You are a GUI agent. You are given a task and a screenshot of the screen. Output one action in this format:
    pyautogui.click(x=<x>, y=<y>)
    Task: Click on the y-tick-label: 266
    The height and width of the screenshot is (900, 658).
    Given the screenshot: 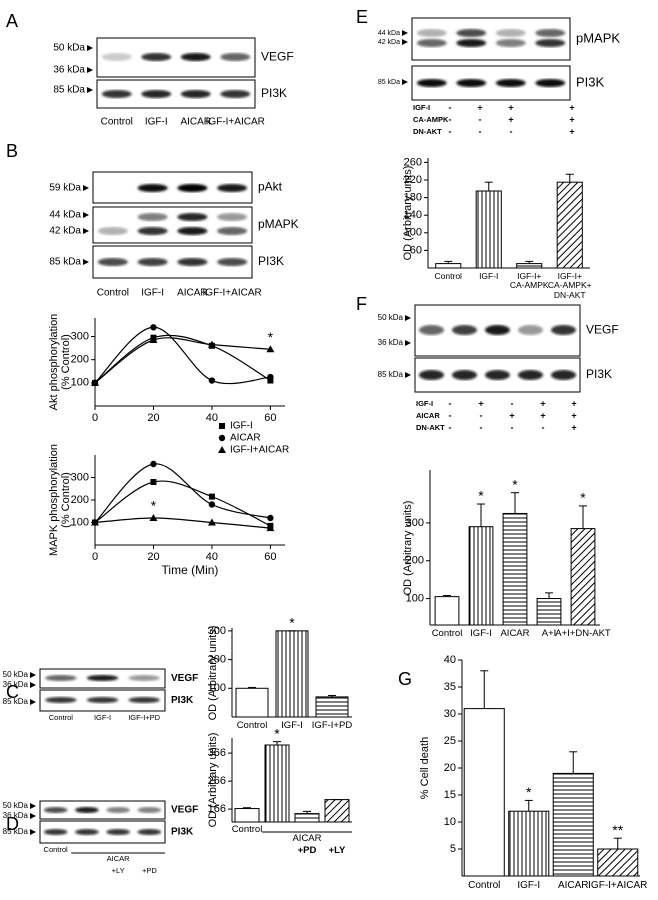 What is the action you would take?
    pyautogui.click(x=217, y=781)
    